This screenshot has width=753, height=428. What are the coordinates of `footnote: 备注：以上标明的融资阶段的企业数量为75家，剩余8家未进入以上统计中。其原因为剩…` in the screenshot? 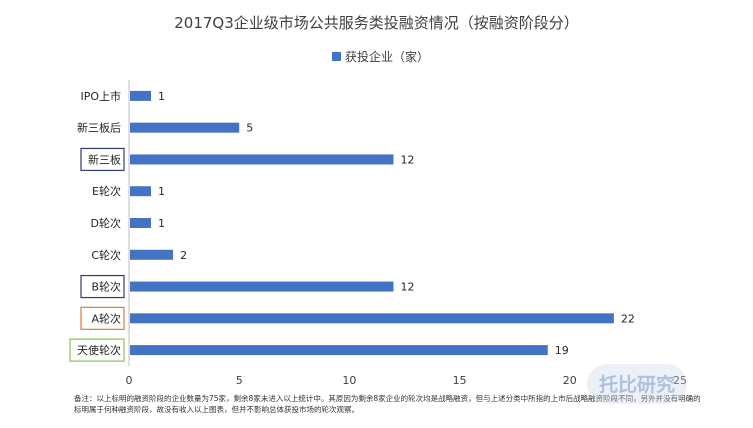 It's located at (387, 404).